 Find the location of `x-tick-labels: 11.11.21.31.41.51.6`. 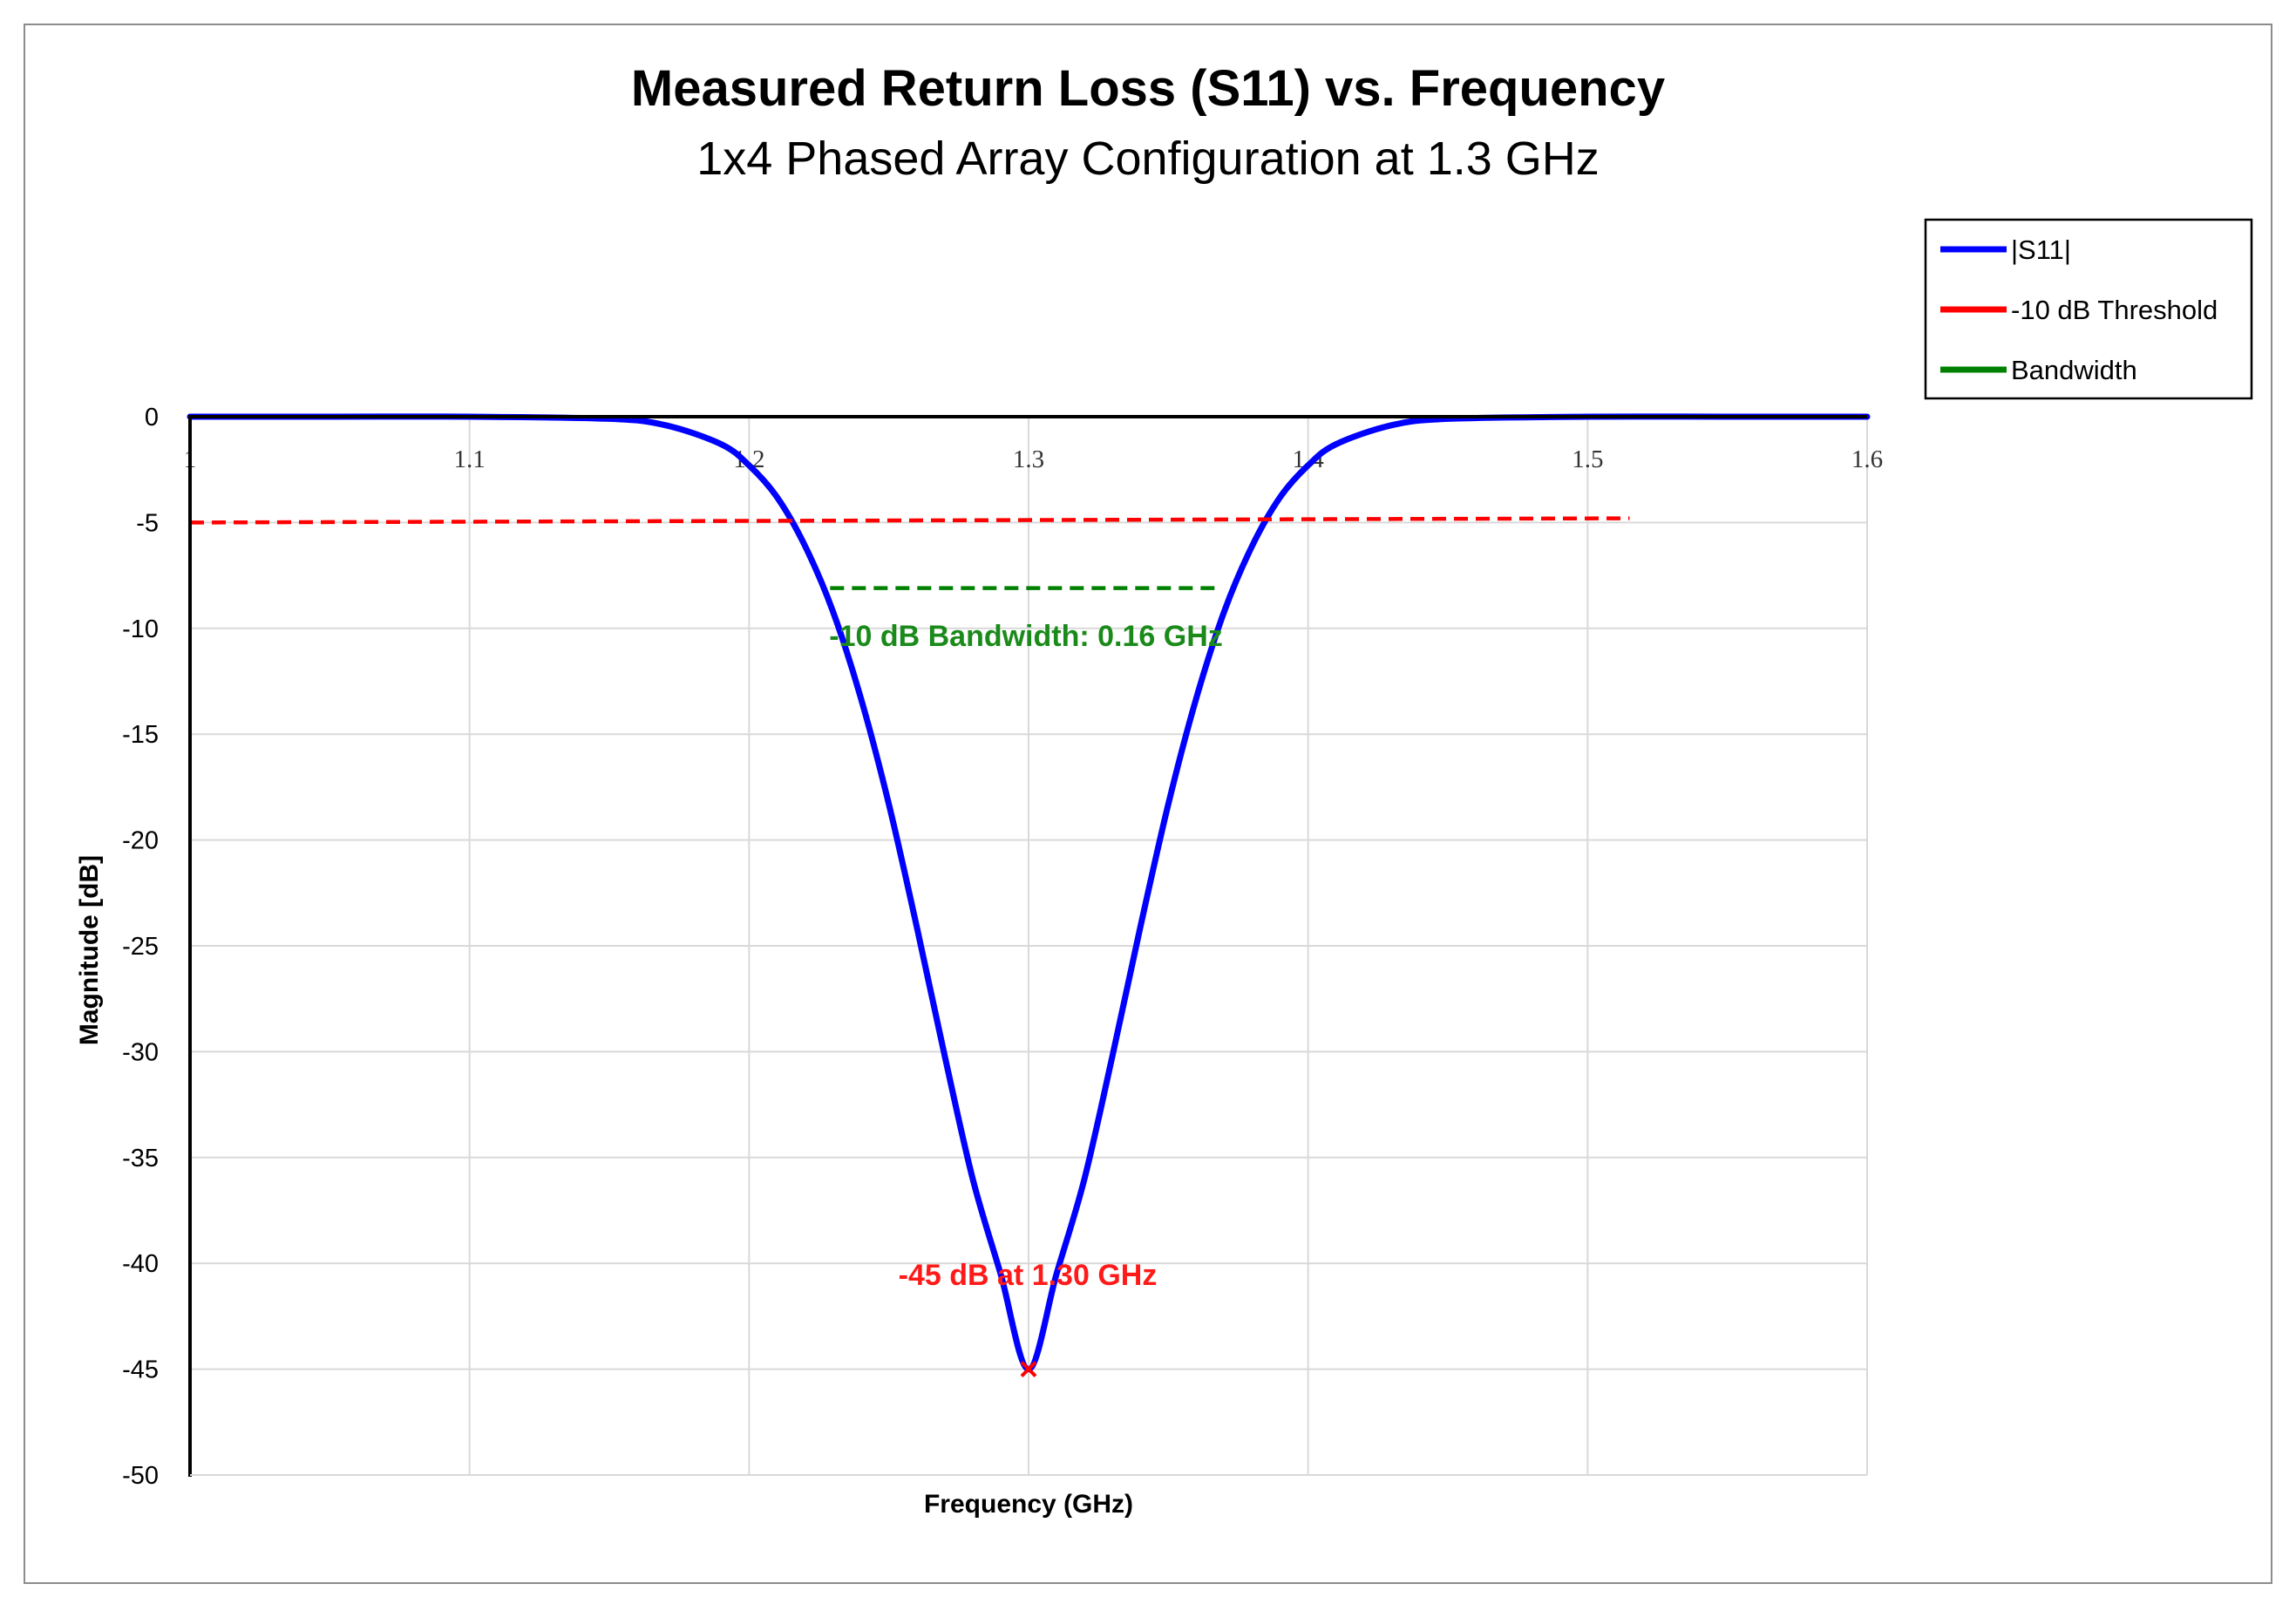

x-tick-labels: 11.11.21.31.41.51.6 is located at coordinates (1033, 459).